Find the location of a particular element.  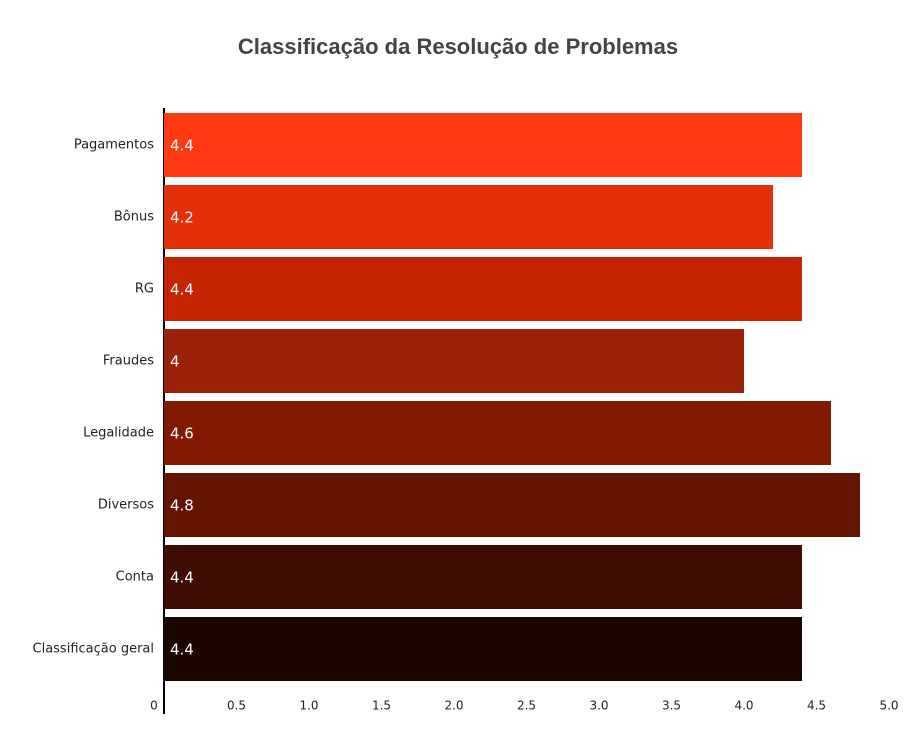

x-tick-label: 1.0 is located at coordinates (308, 706).